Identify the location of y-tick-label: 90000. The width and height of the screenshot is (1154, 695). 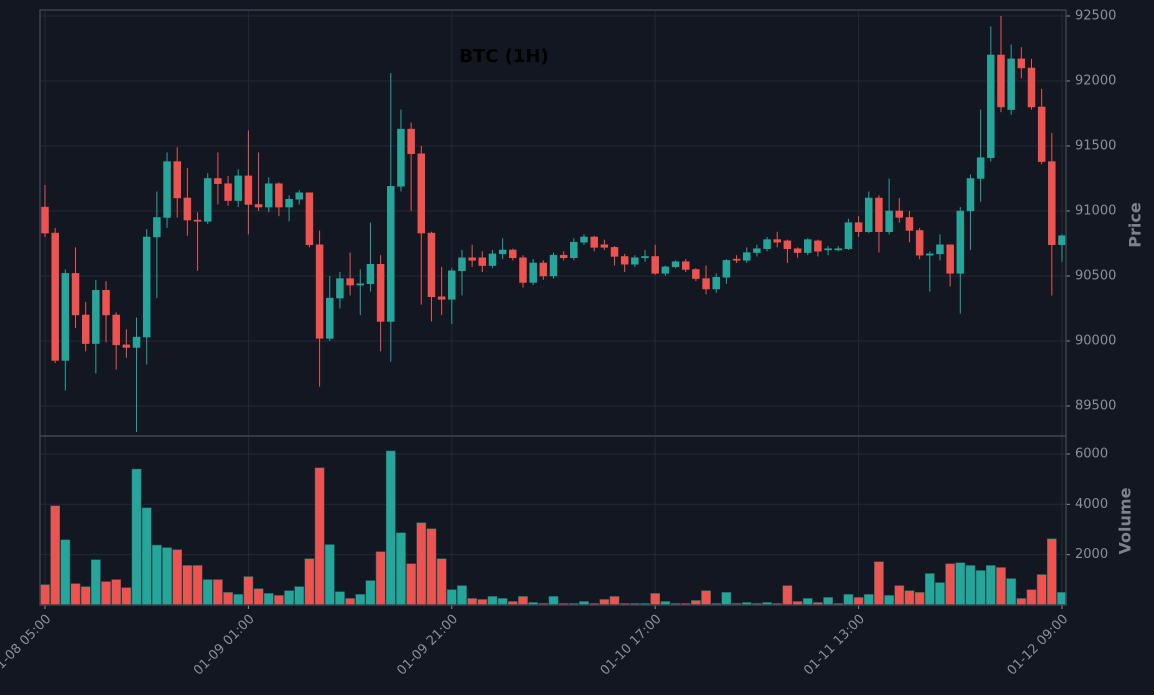
(1095, 340).